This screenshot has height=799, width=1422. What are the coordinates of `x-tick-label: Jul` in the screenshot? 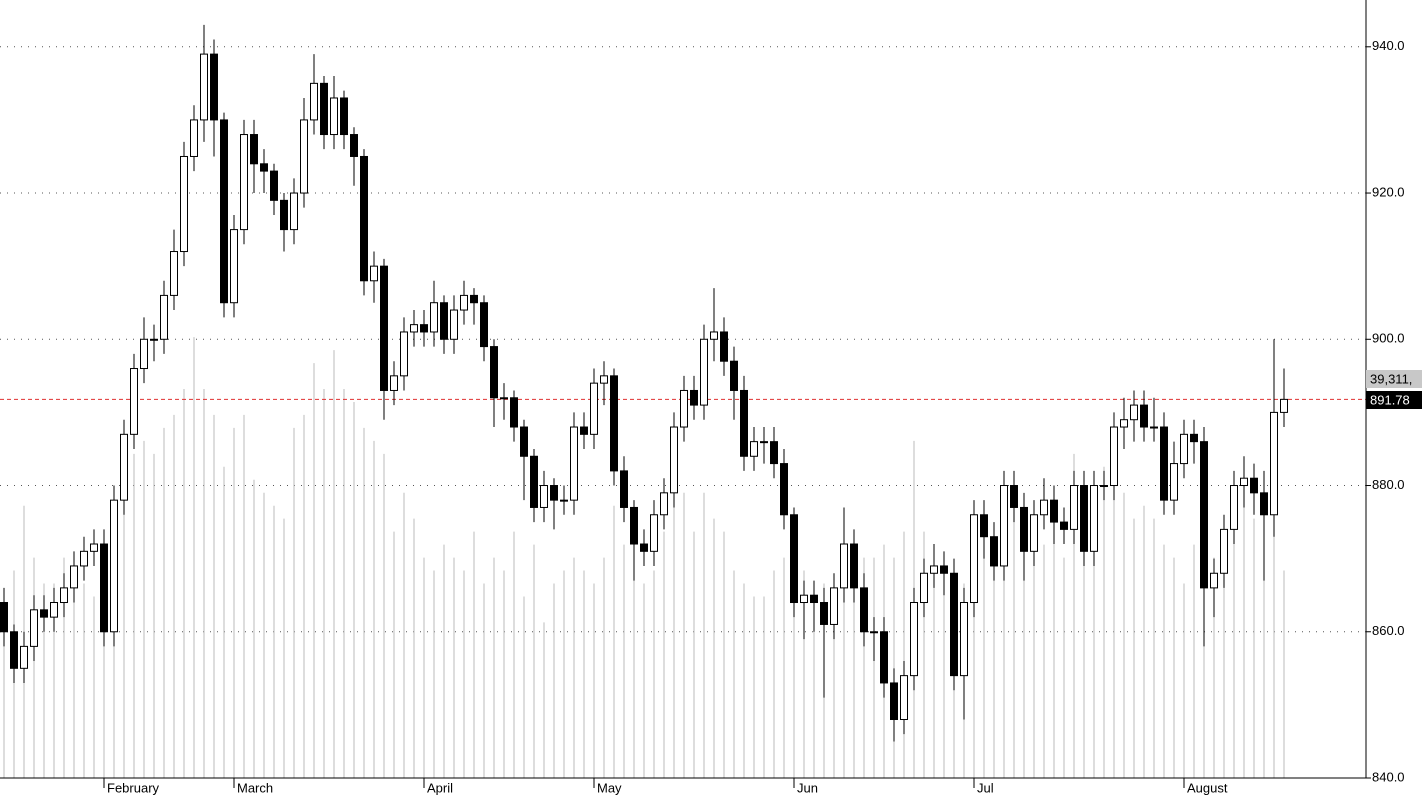 It's located at (985, 787).